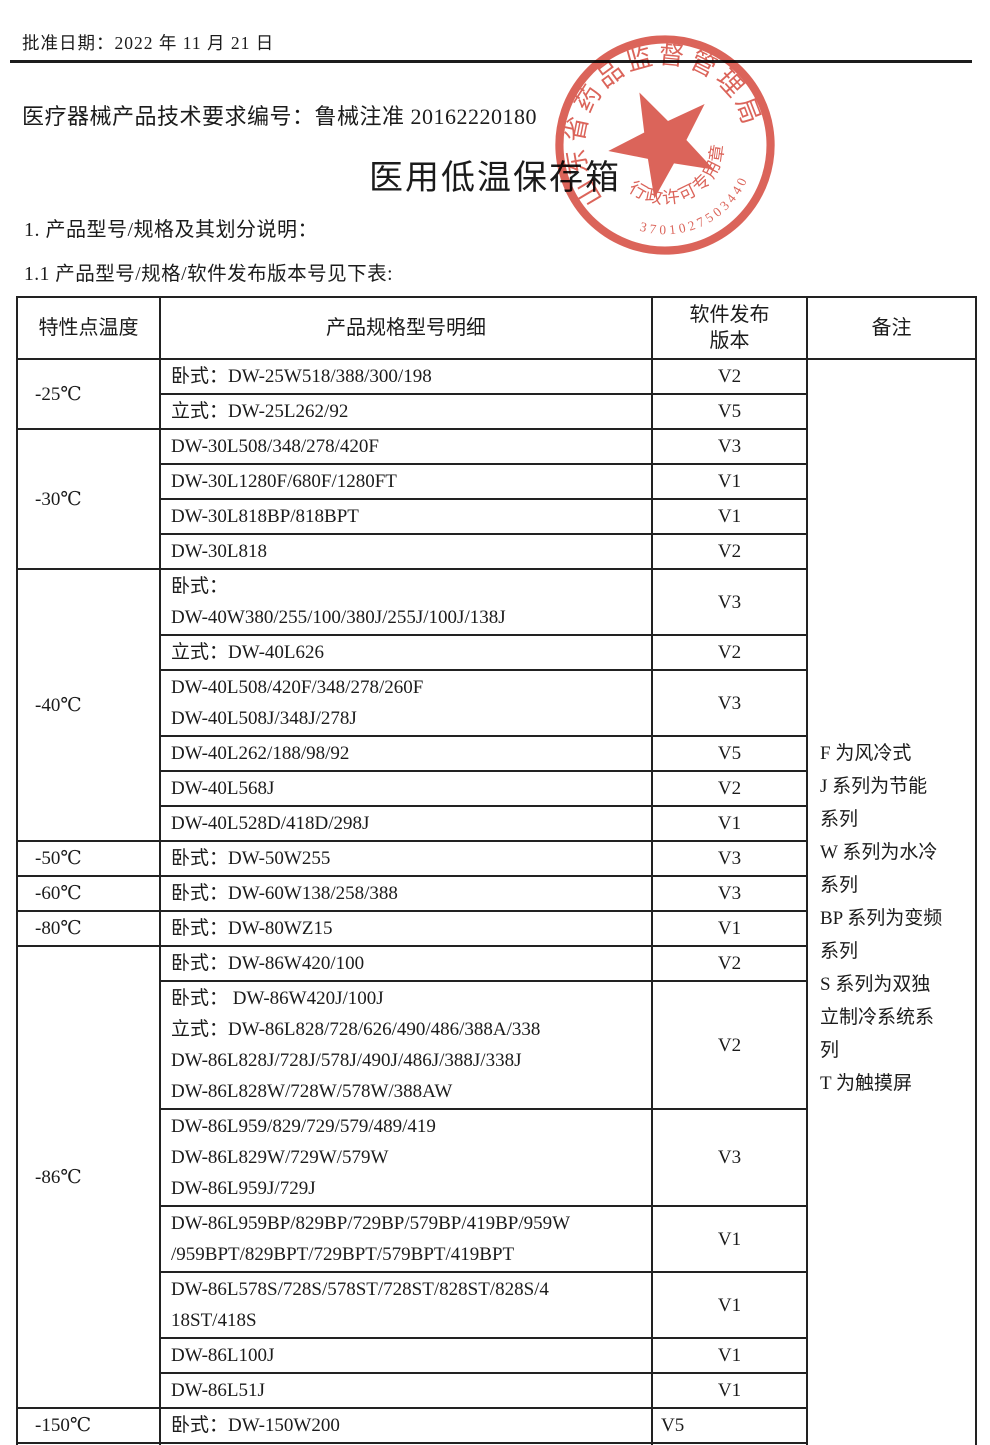 The height and width of the screenshot is (1445, 990). Describe the element at coordinates (88, 893) in the screenshot. I see `temperature-cell: -60℃` at that location.